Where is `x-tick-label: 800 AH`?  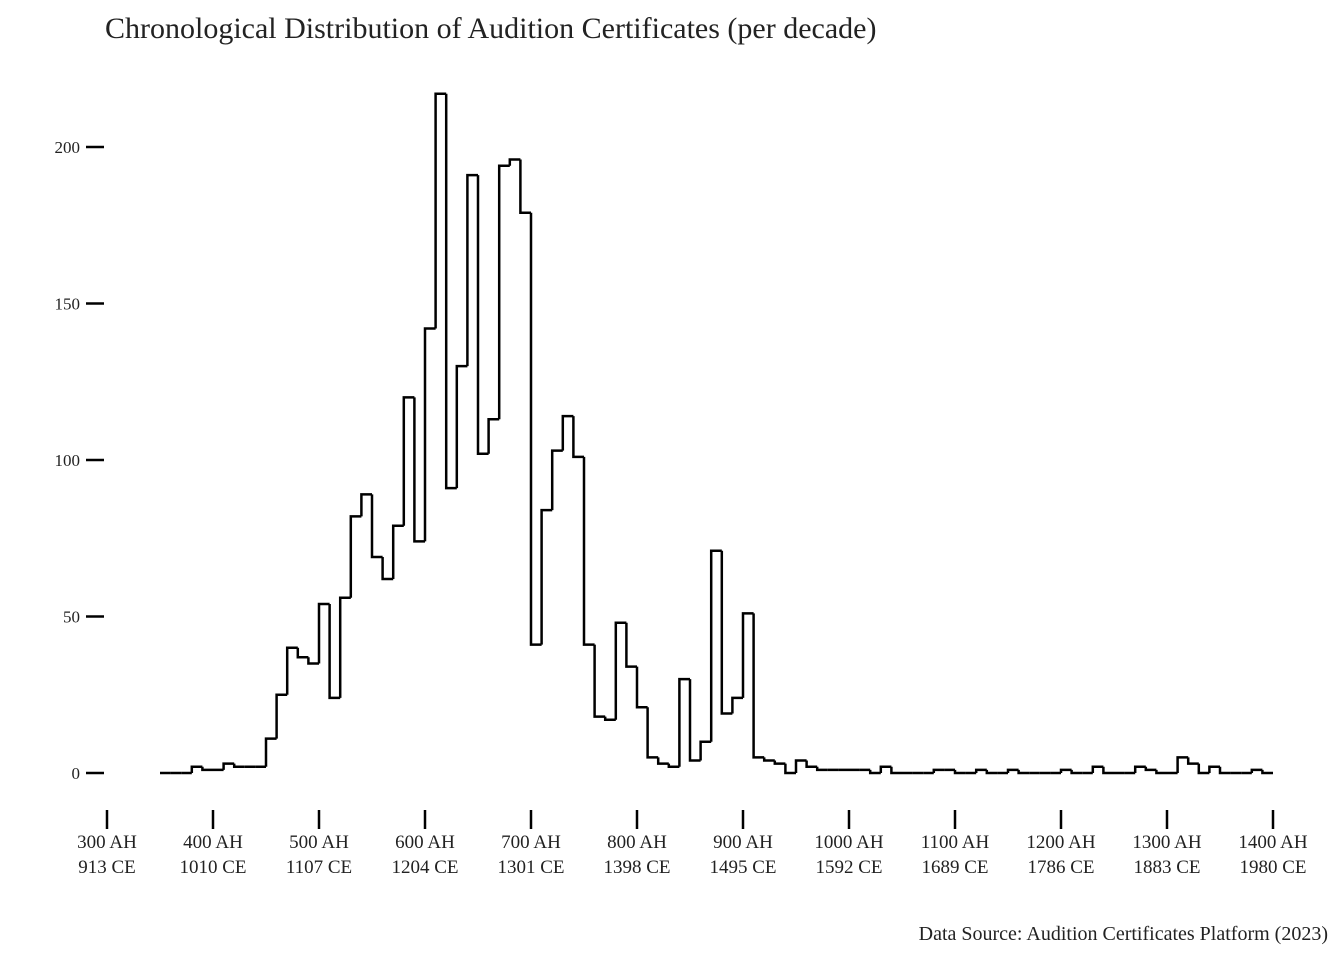 x-tick-label: 800 AH is located at coordinates (637, 842).